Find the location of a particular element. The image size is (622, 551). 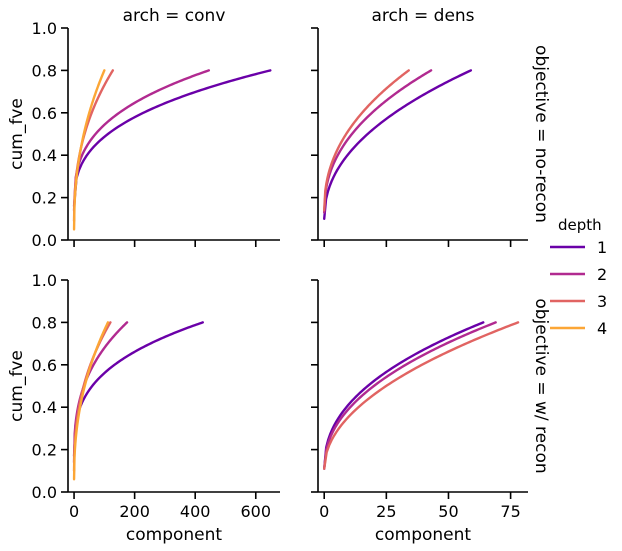

x-tick-label-r1c0-3: 600 is located at coordinates (255, 511).